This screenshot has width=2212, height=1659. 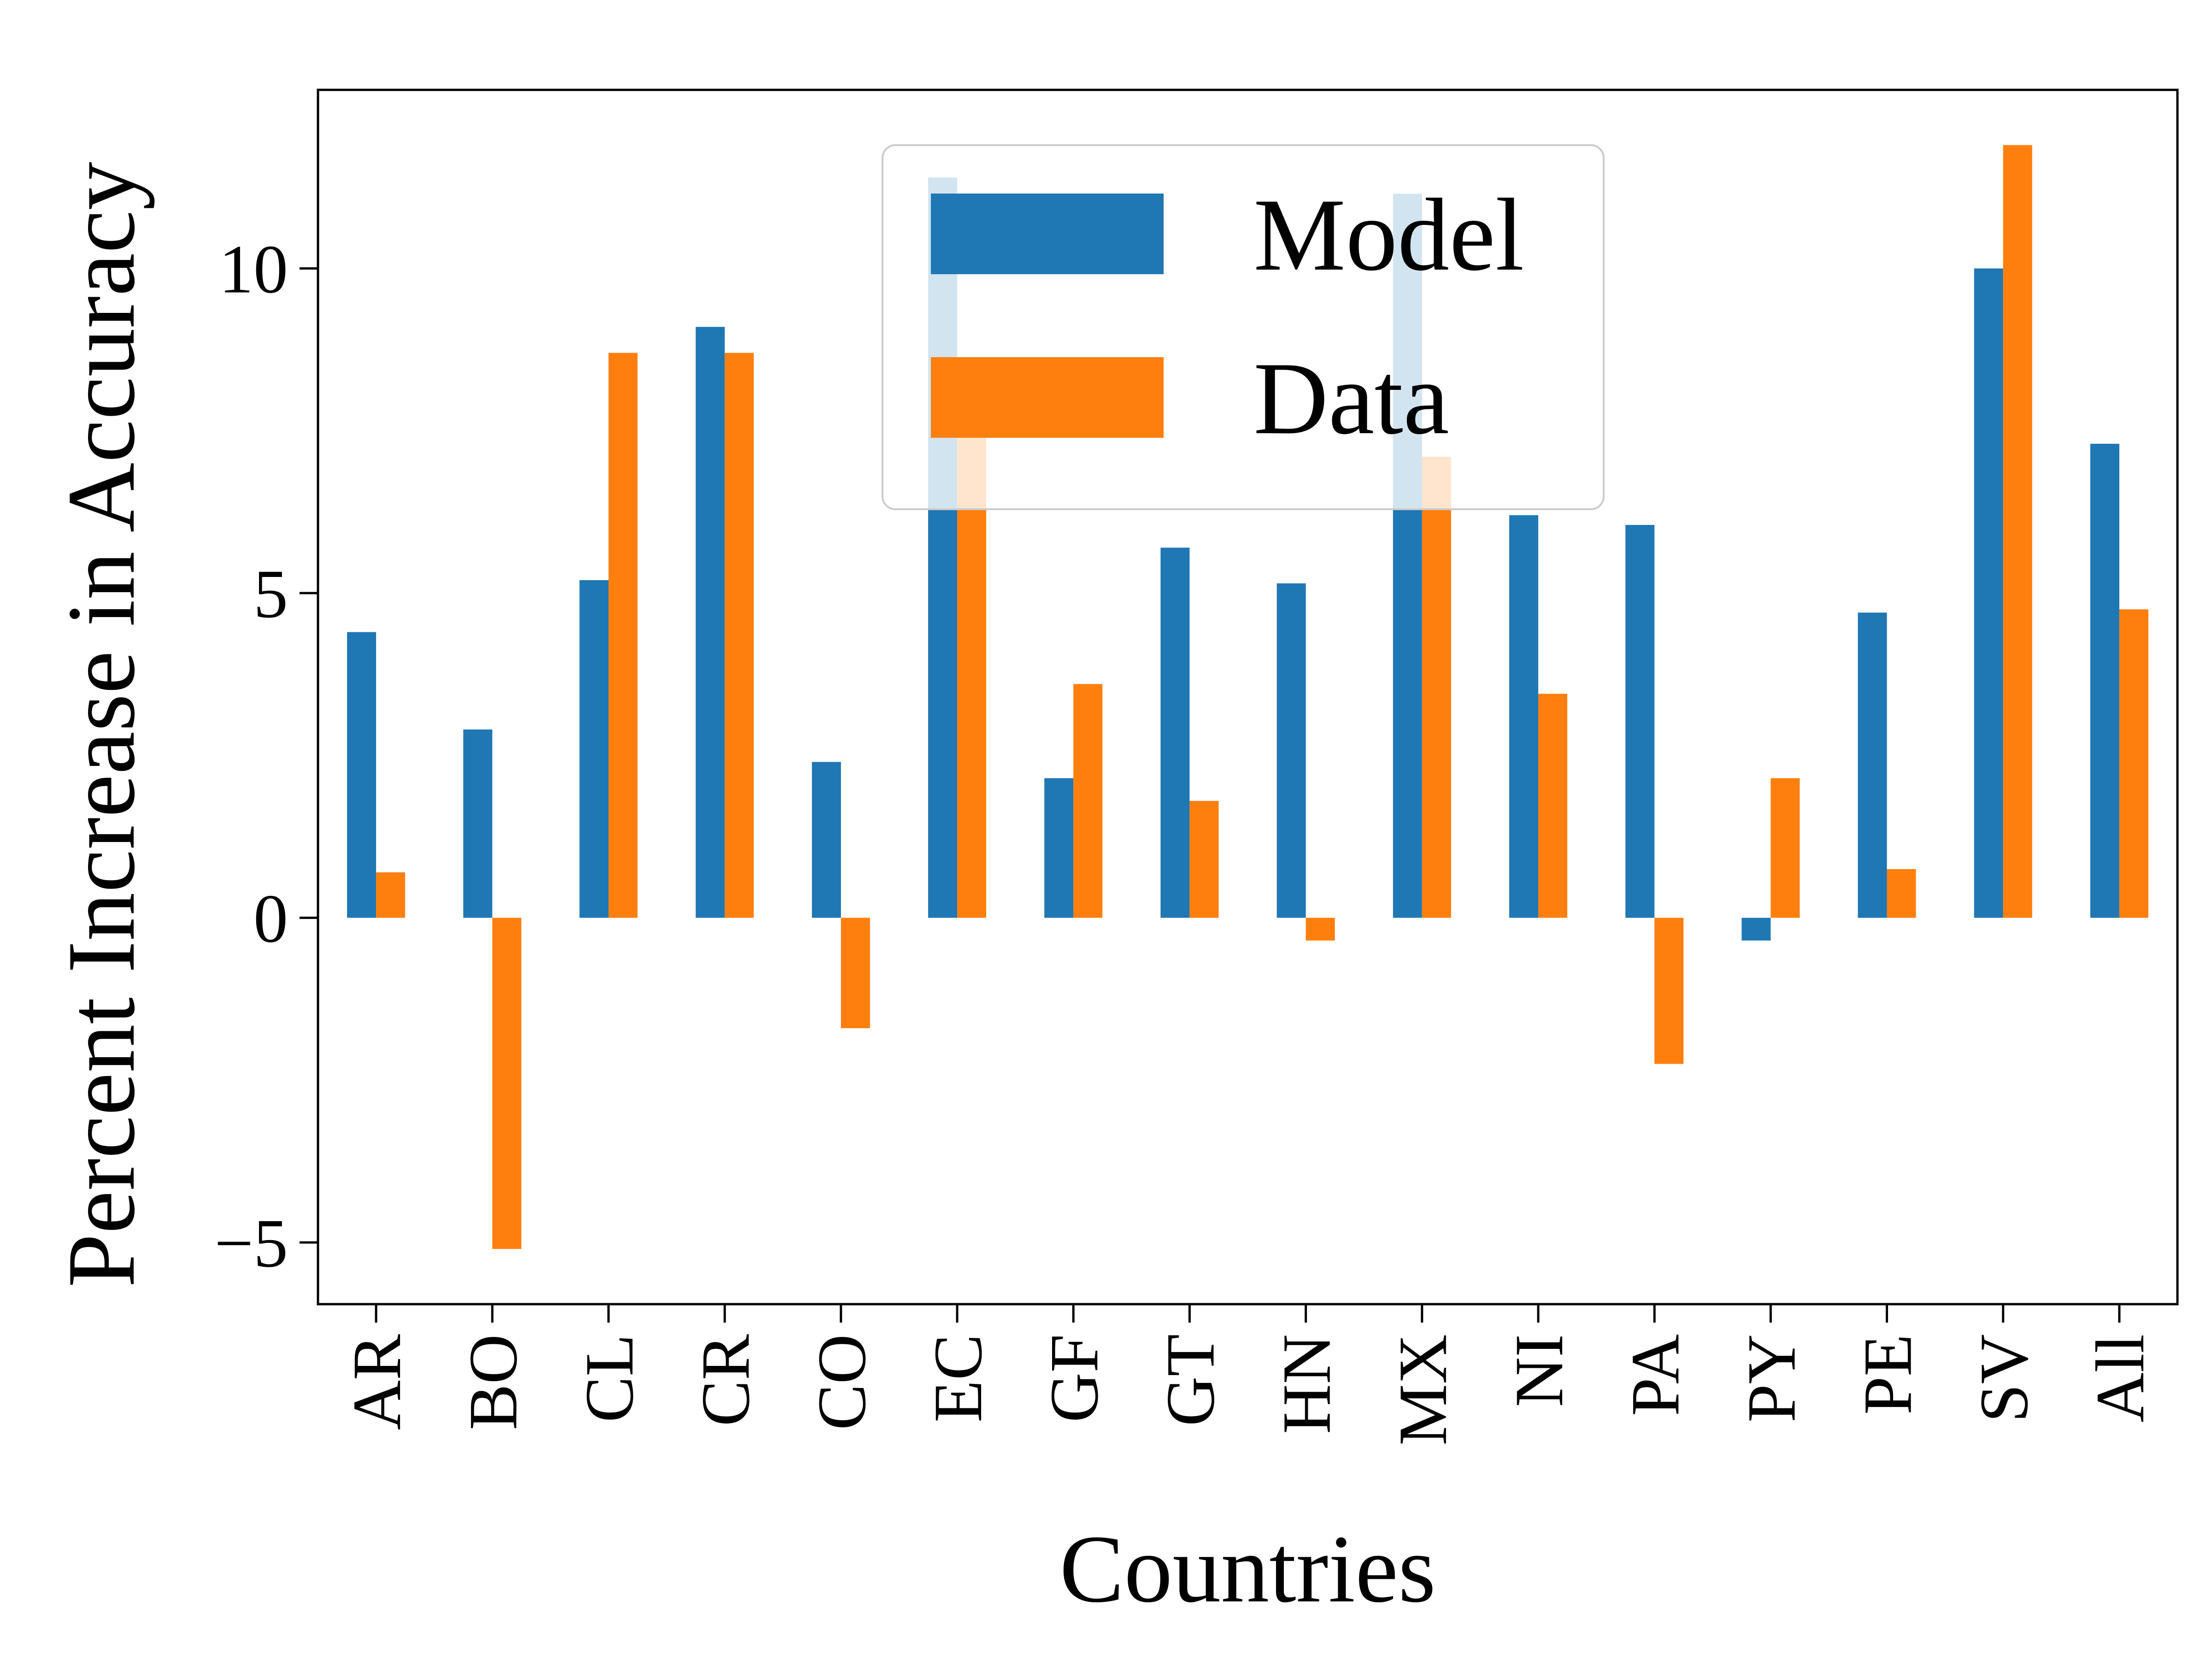 What do you see at coordinates (1888, 1374) in the screenshot?
I see `x-tick-label: PE` at bounding box center [1888, 1374].